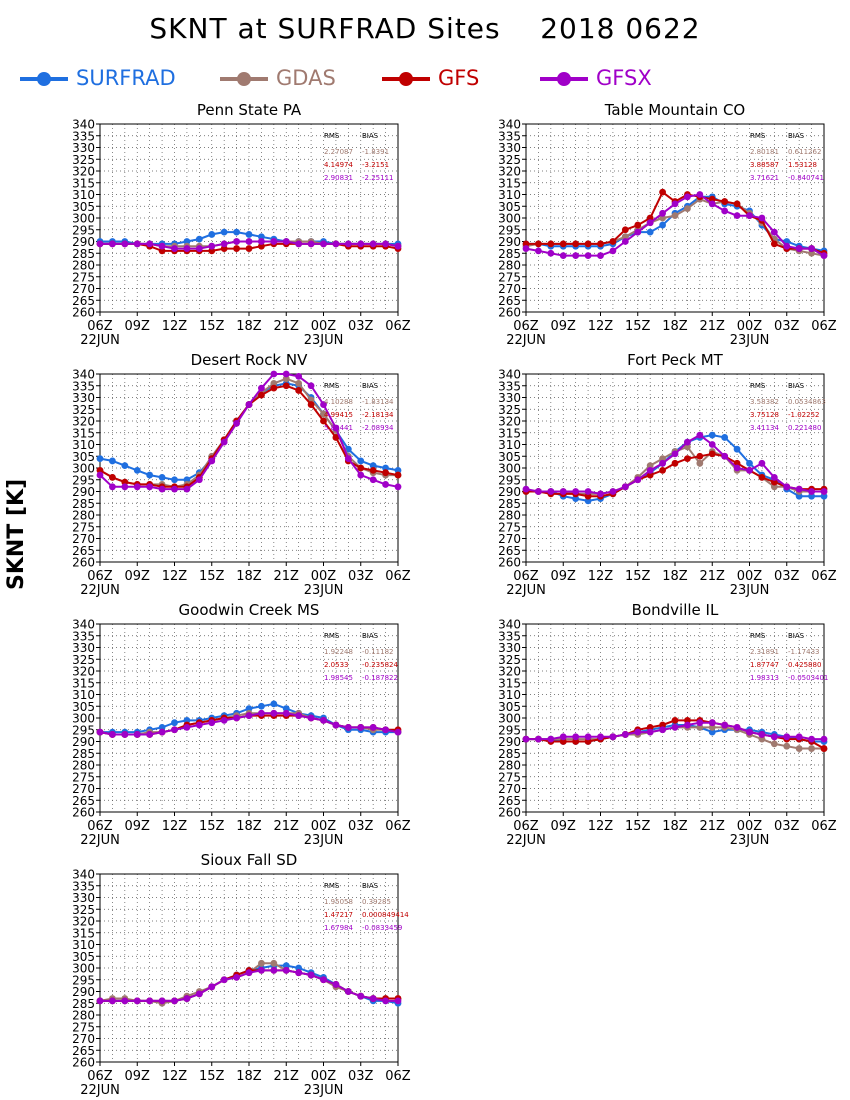 This screenshot has height=1100, width=850. Describe the element at coordinates (100, 840) in the screenshot. I see `date-label: 22JUN` at that location.